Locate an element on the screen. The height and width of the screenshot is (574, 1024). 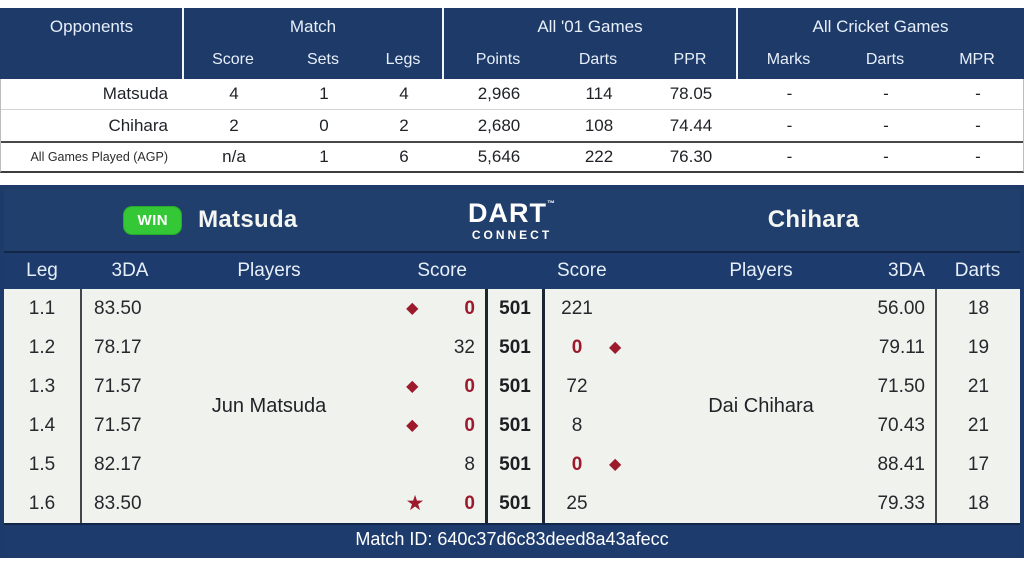
p1-score-cell: 32 is located at coordinates (421, 347).